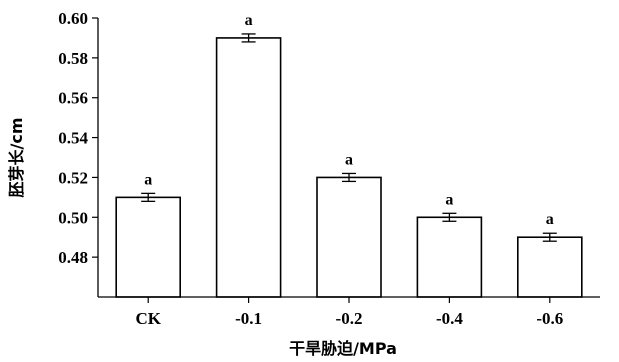  Describe the element at coordinates (549, 318) in the screenshot. I see `x-tick-label: -0.6` at that location.